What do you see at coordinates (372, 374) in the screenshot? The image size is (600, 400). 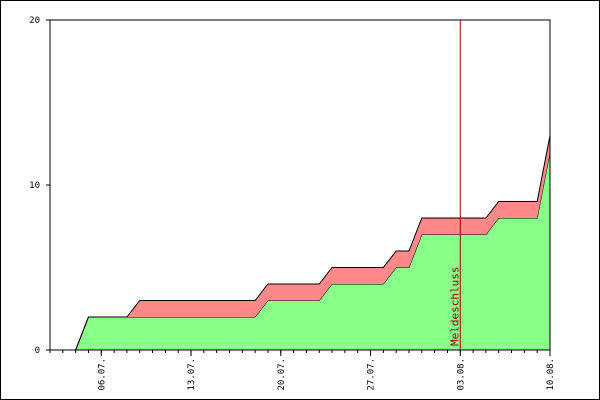 I see `x-tick-label: 27.07.` at bounding box center [372, 374].